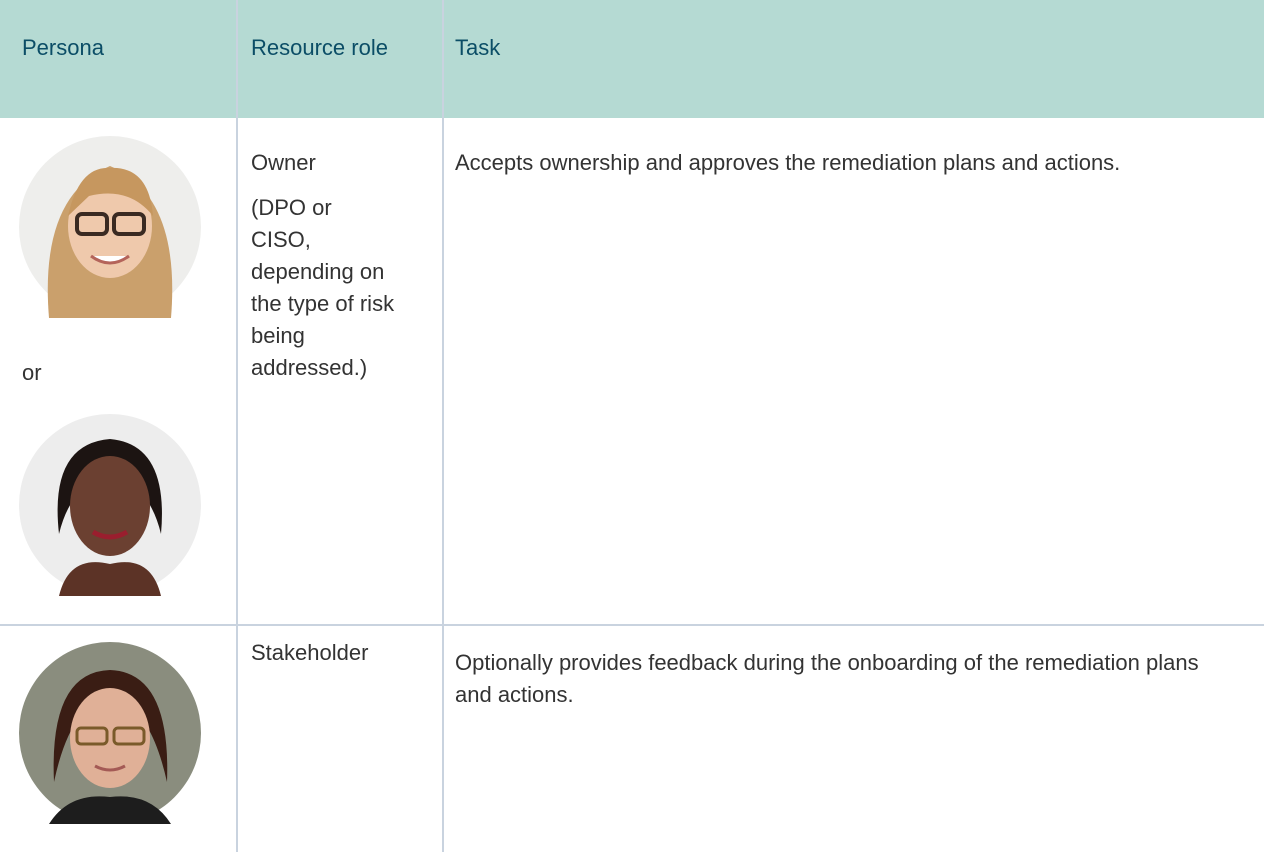 This screenshot has width=1264, height=852. What do you see at coordinates (318, 271) in the screenshot?
I see `role-note-line: depending on` at bounding box center [318, 271].